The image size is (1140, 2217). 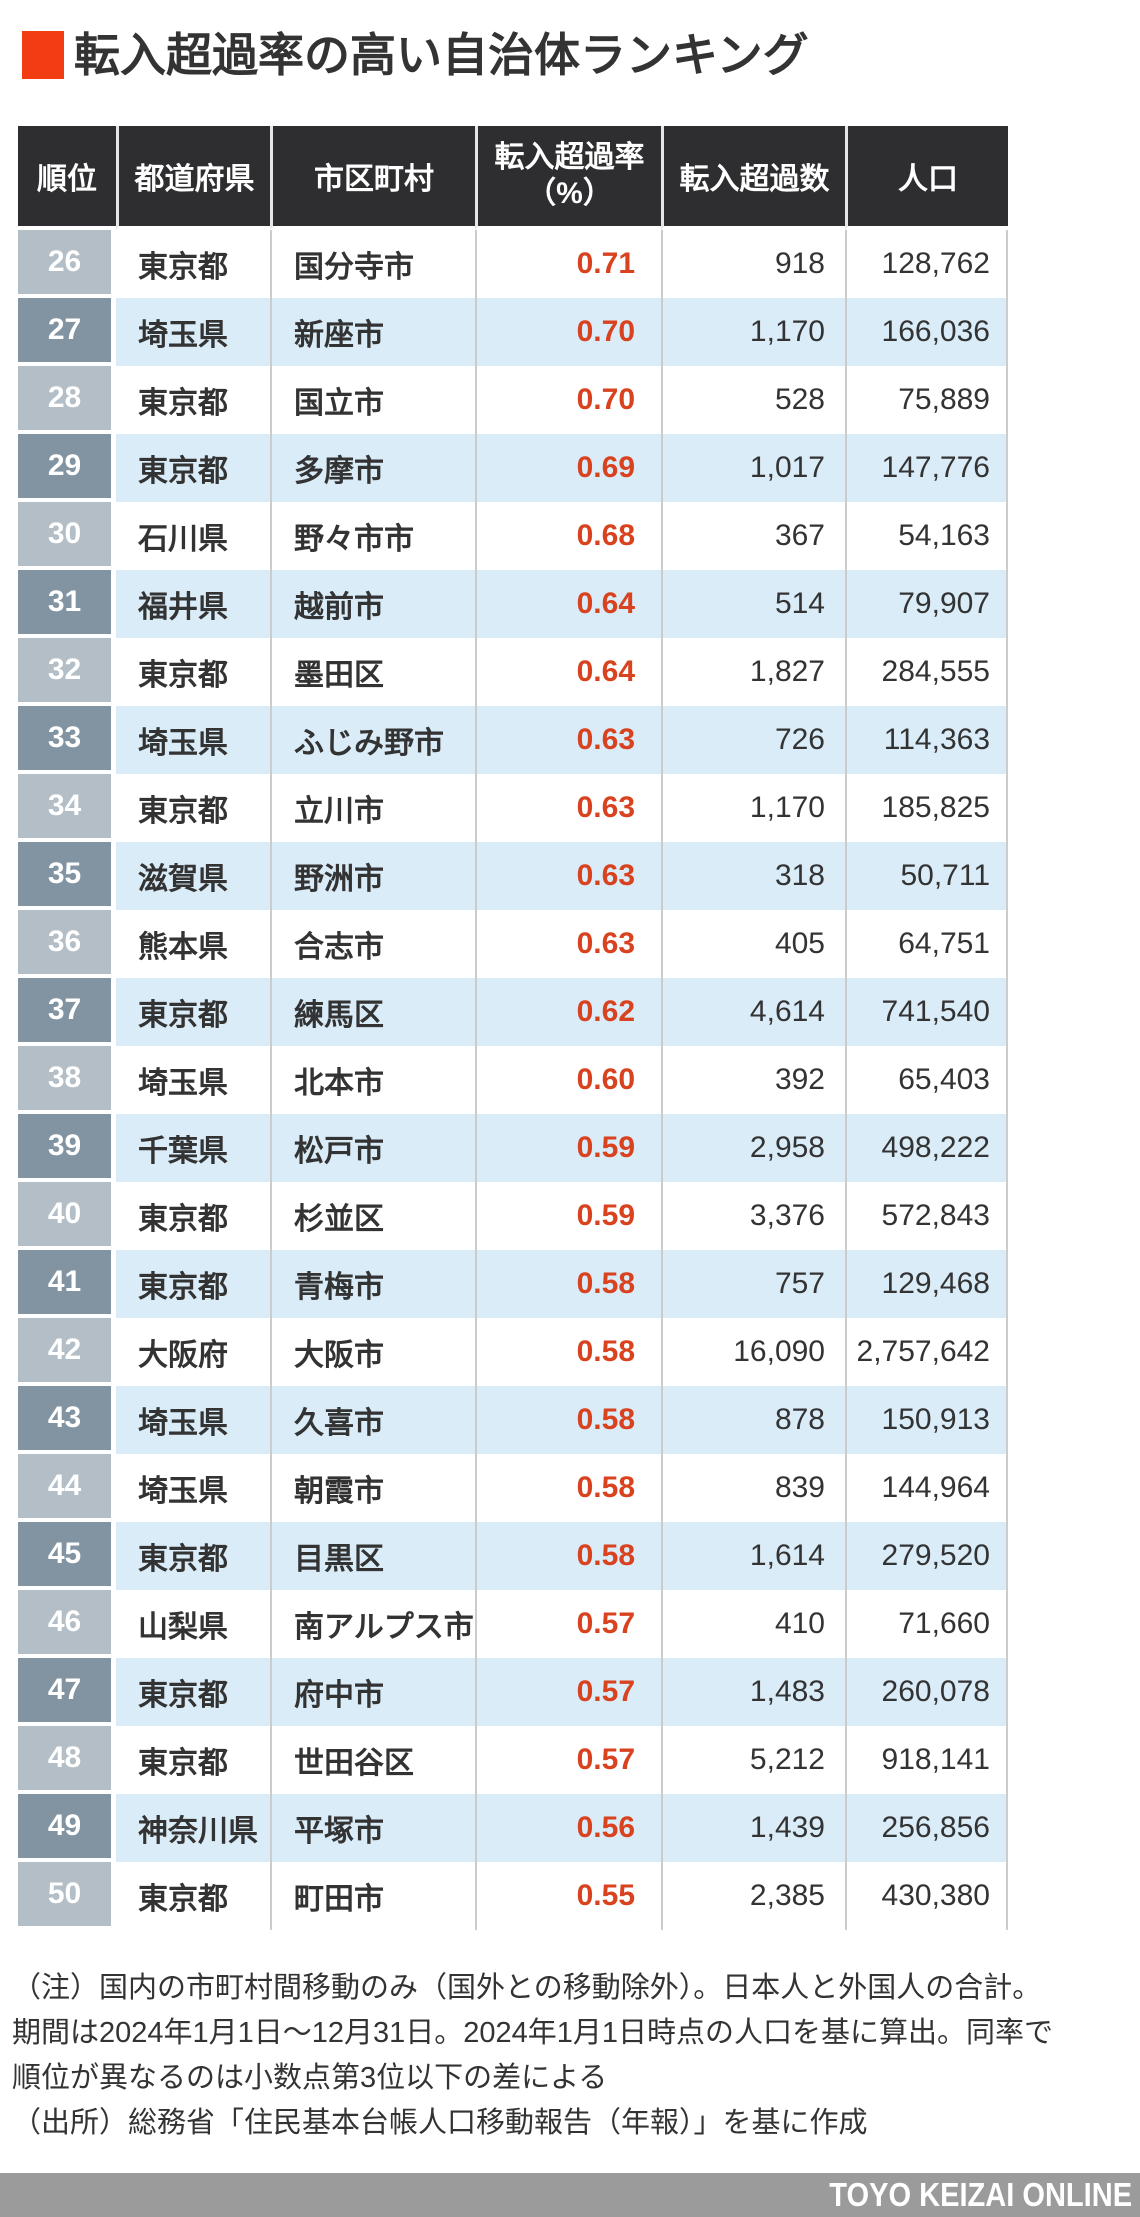 I want to click on prefecture-cell: 神奈川県, so click(x=198, y=1831).